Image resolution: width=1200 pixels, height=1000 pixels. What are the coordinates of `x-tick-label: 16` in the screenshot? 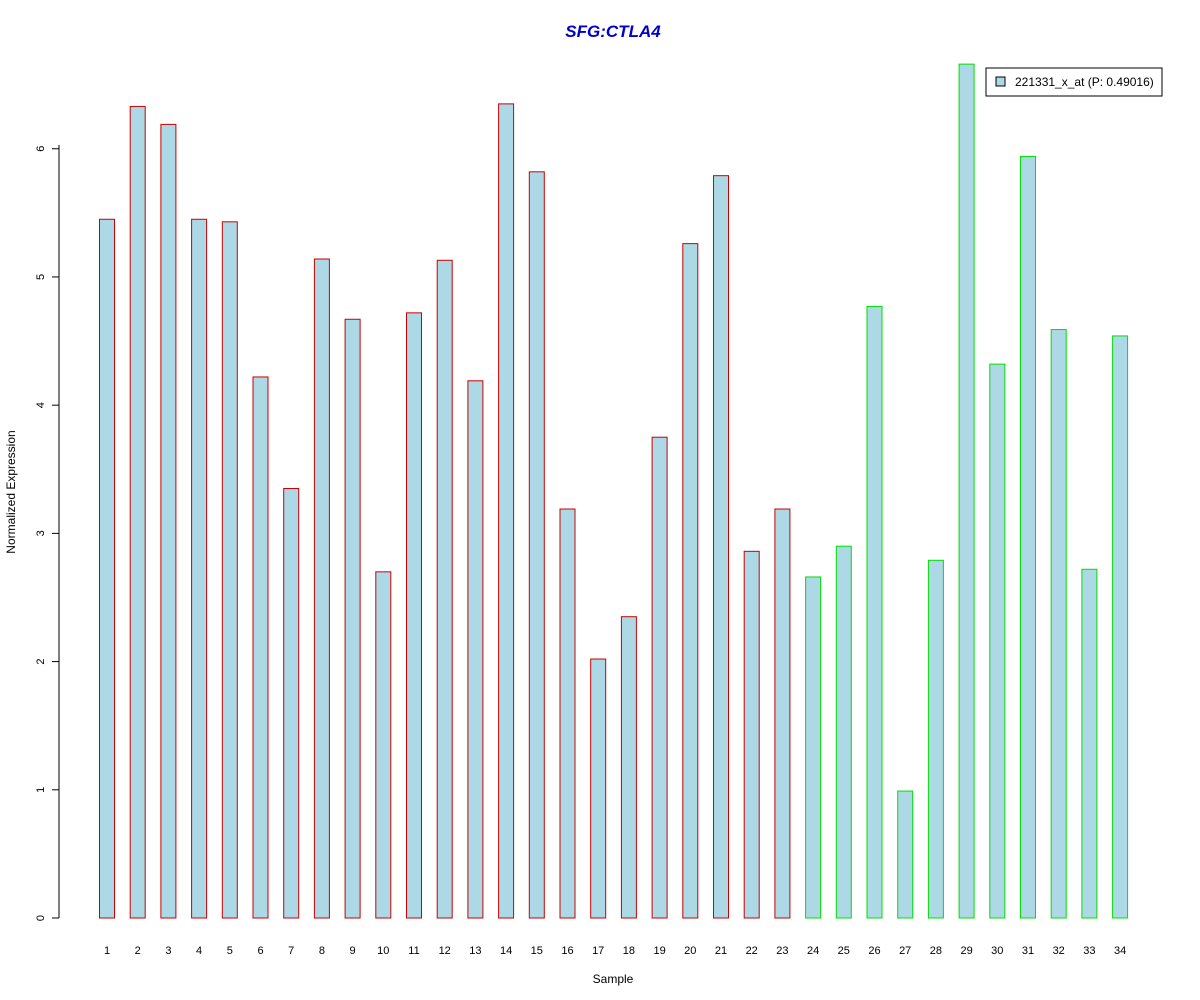 It's located at (567, 951).